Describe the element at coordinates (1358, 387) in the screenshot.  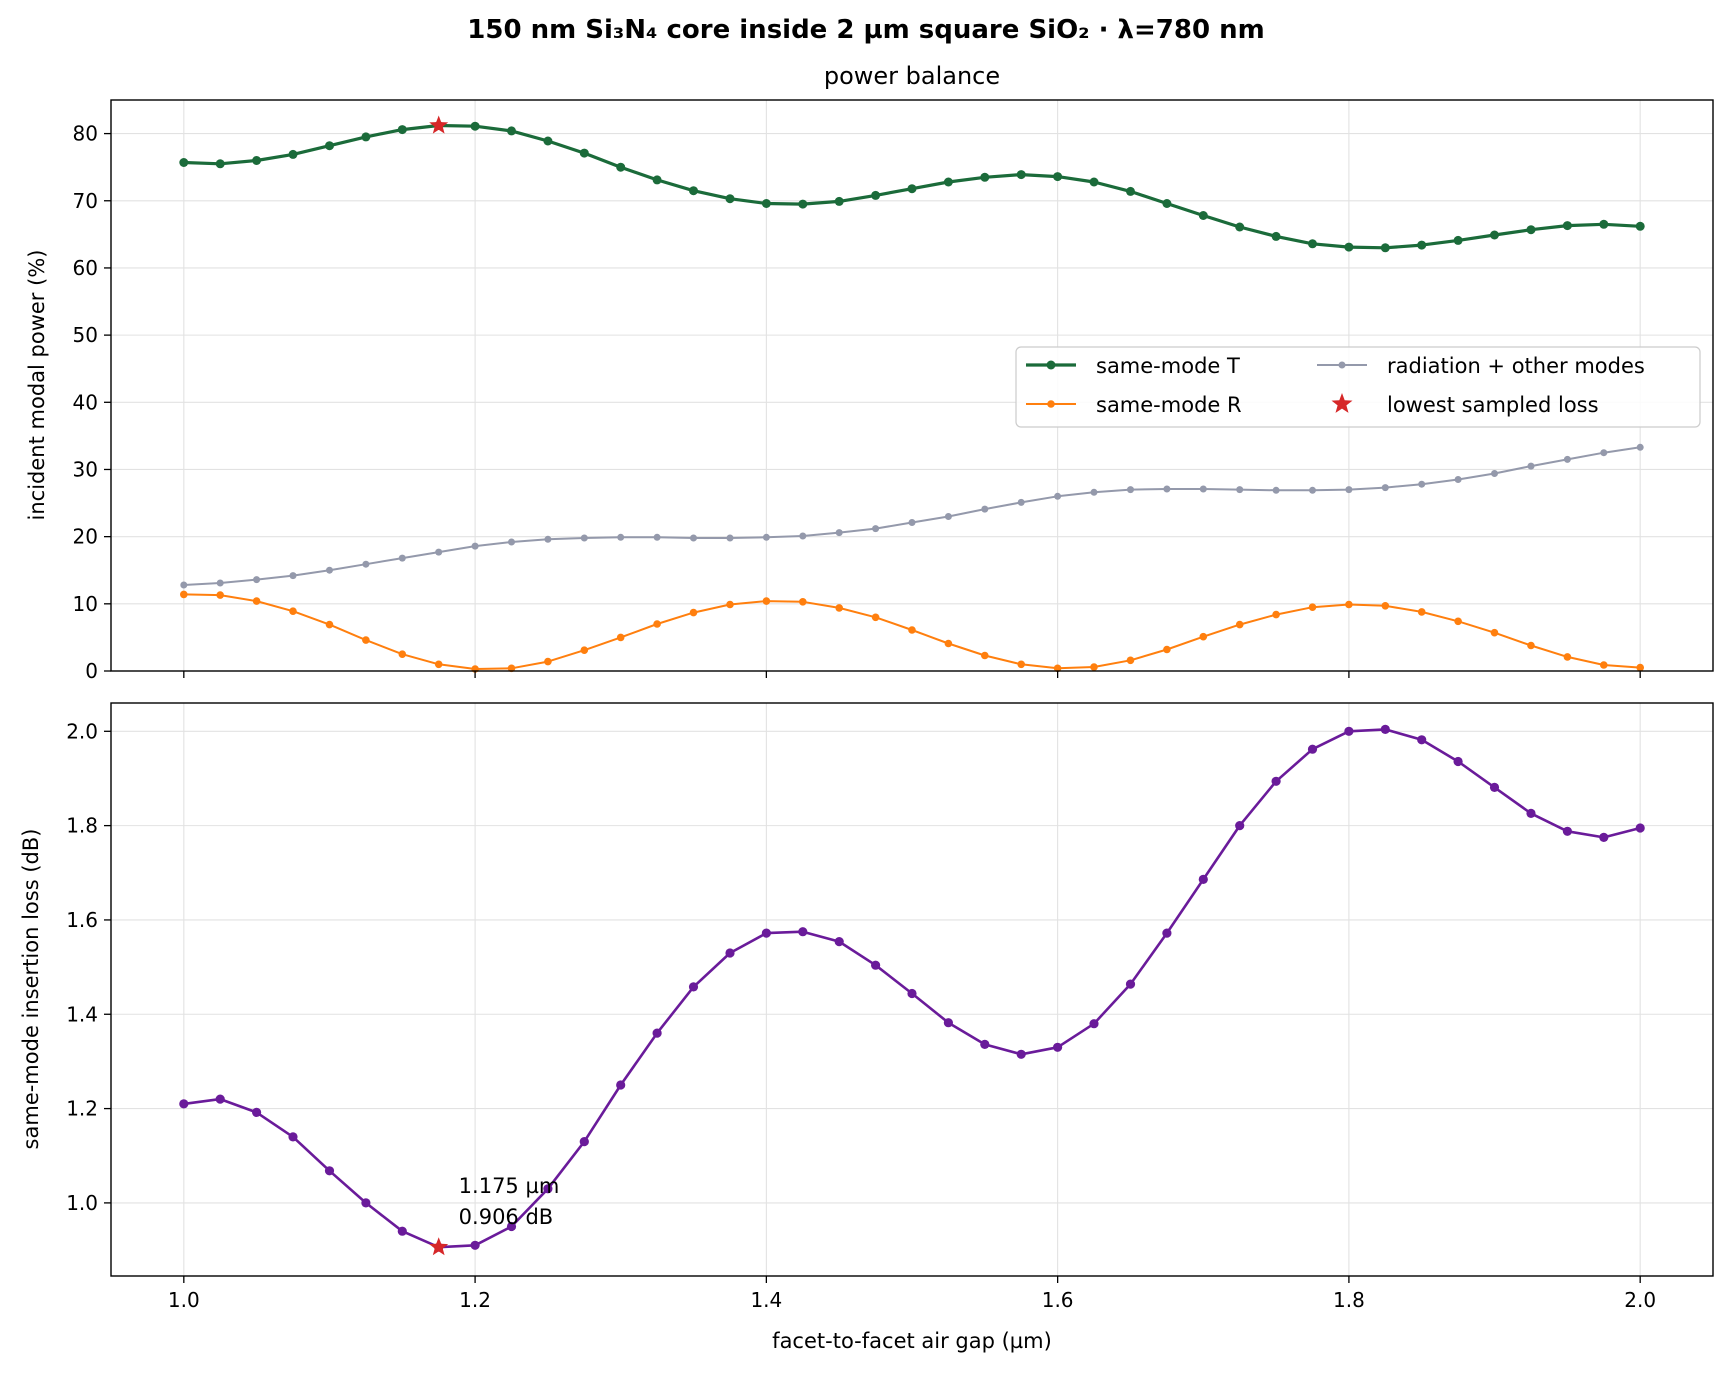
I see `legend-box` at that location.